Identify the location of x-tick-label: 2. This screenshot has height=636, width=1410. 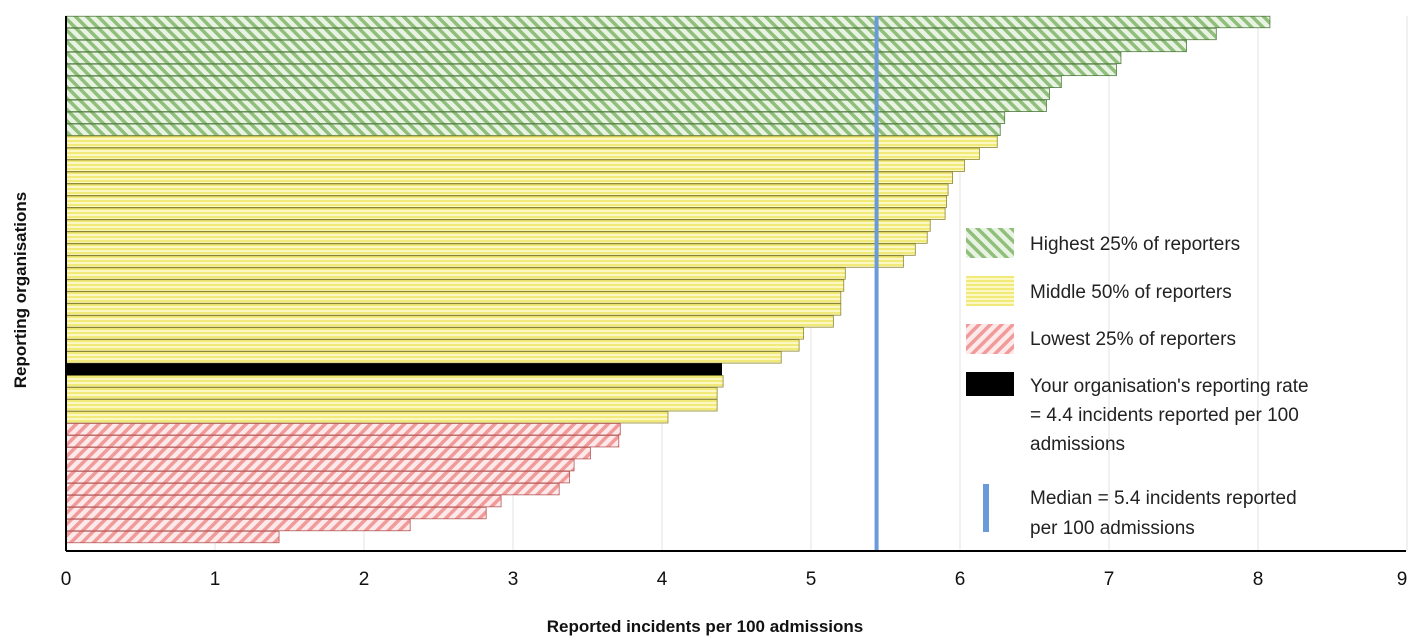
(364, 579).